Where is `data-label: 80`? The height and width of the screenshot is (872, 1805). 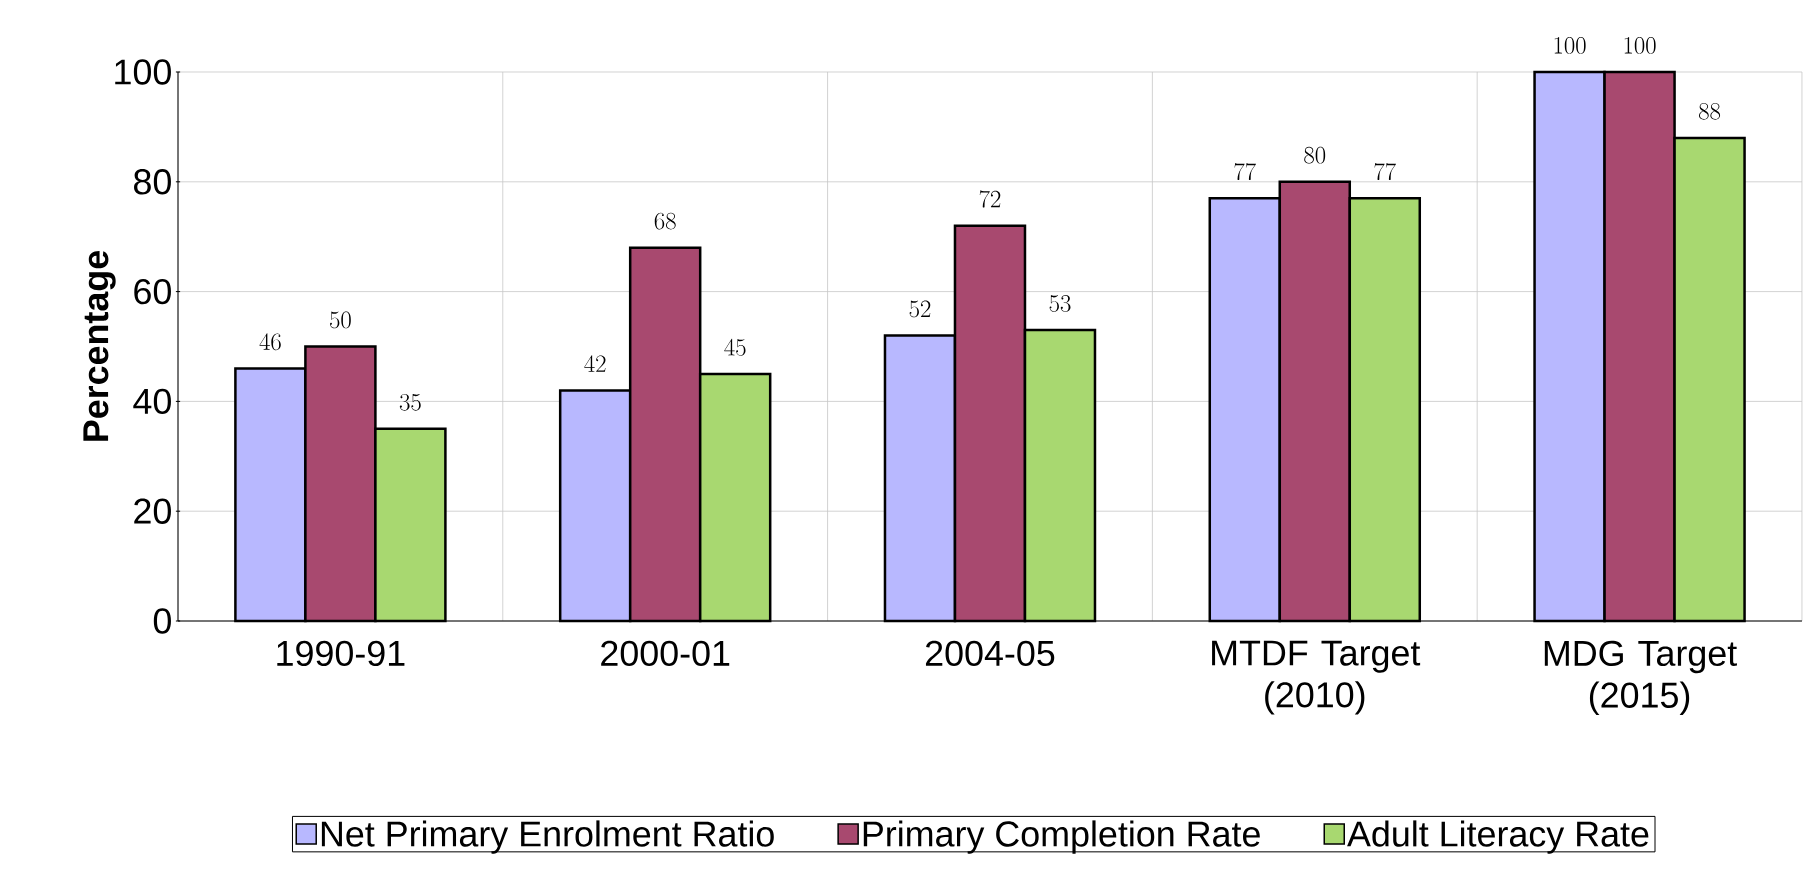 data-label: 80 is located at coordinates (1315, 155).